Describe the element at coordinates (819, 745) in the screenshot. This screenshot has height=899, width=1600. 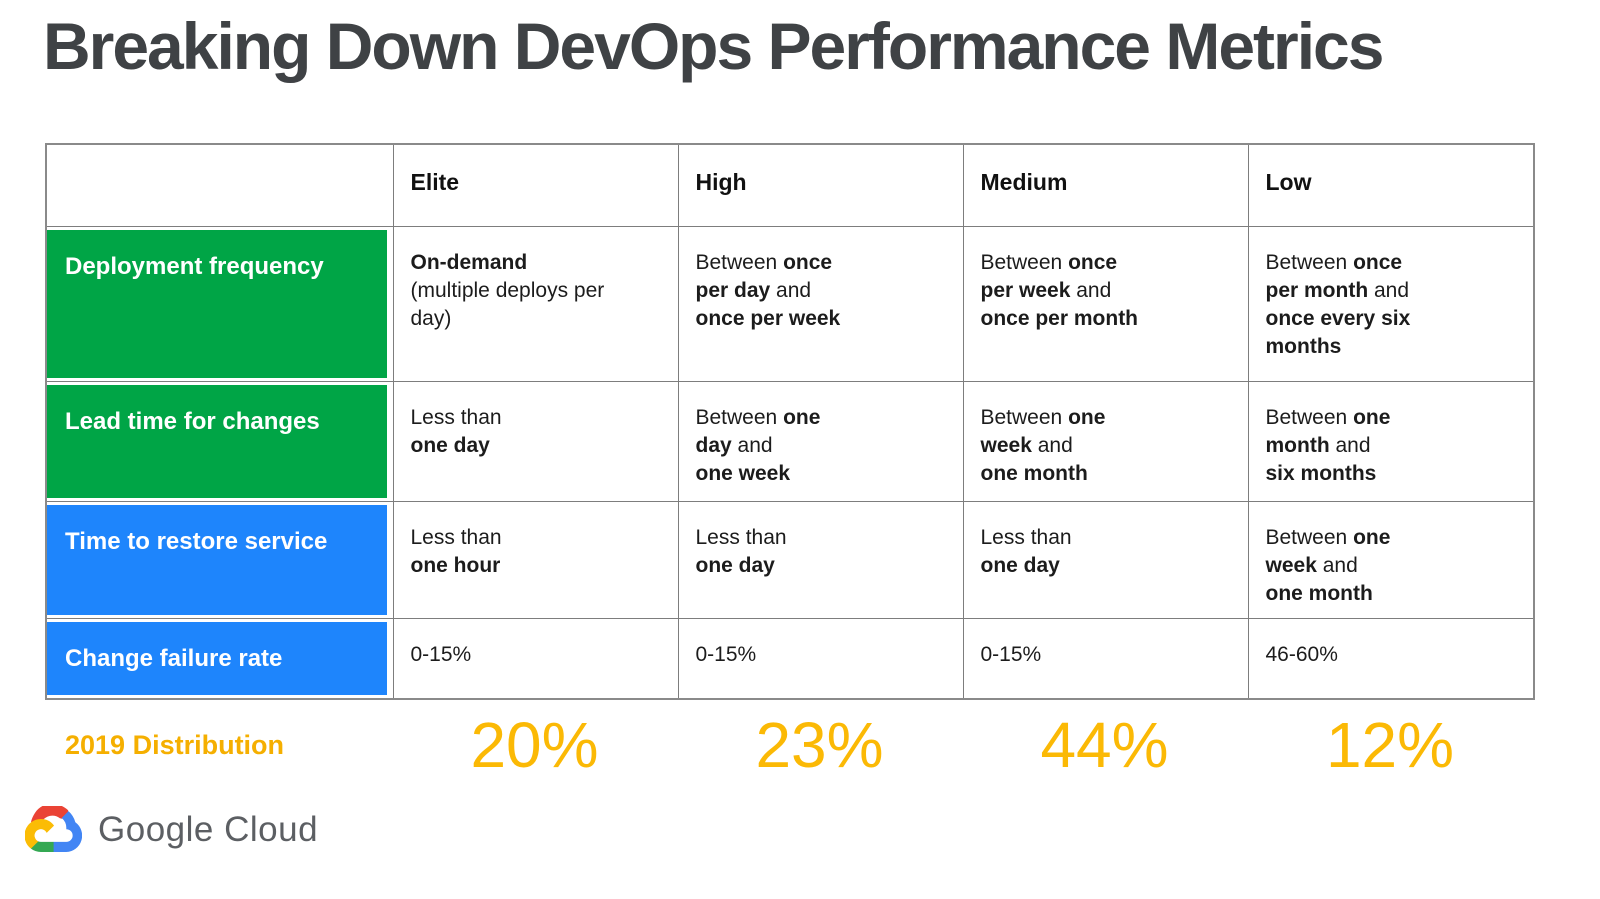
I see `distribution-value-high: 23%` at that location.